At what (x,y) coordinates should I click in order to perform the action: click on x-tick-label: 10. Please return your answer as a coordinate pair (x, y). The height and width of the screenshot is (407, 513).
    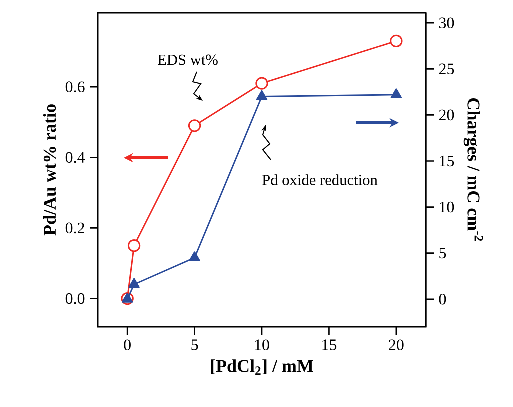
    Looking at the image, I should click on (262, 345).